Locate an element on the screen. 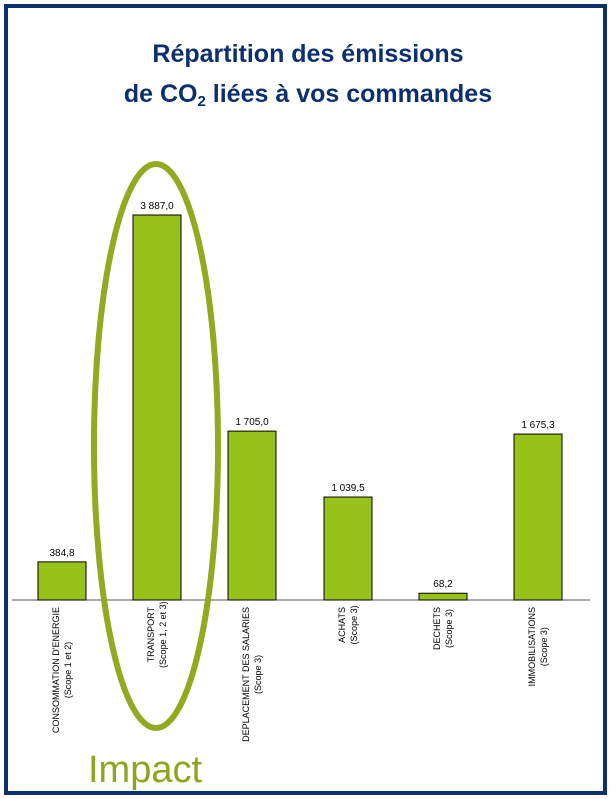 This screenshot has width=616, height=799. title-line-2-suffix: liées à vos commandes is located at coordinates (349, 94).